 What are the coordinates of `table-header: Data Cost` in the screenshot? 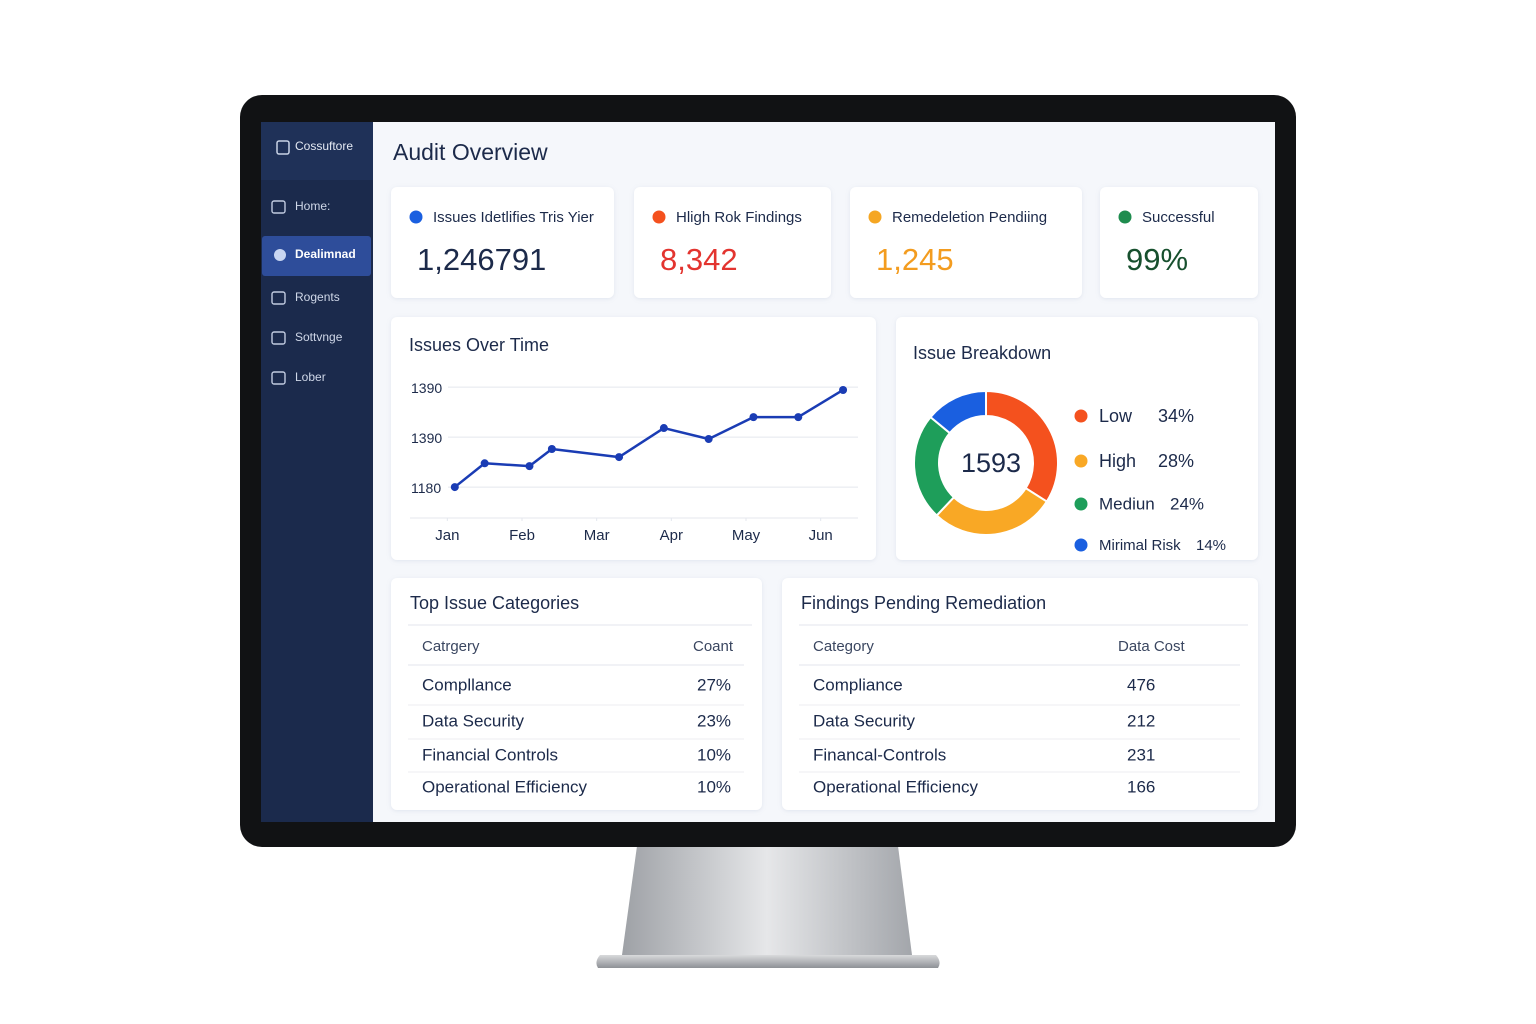 It's located at (1152, 646).